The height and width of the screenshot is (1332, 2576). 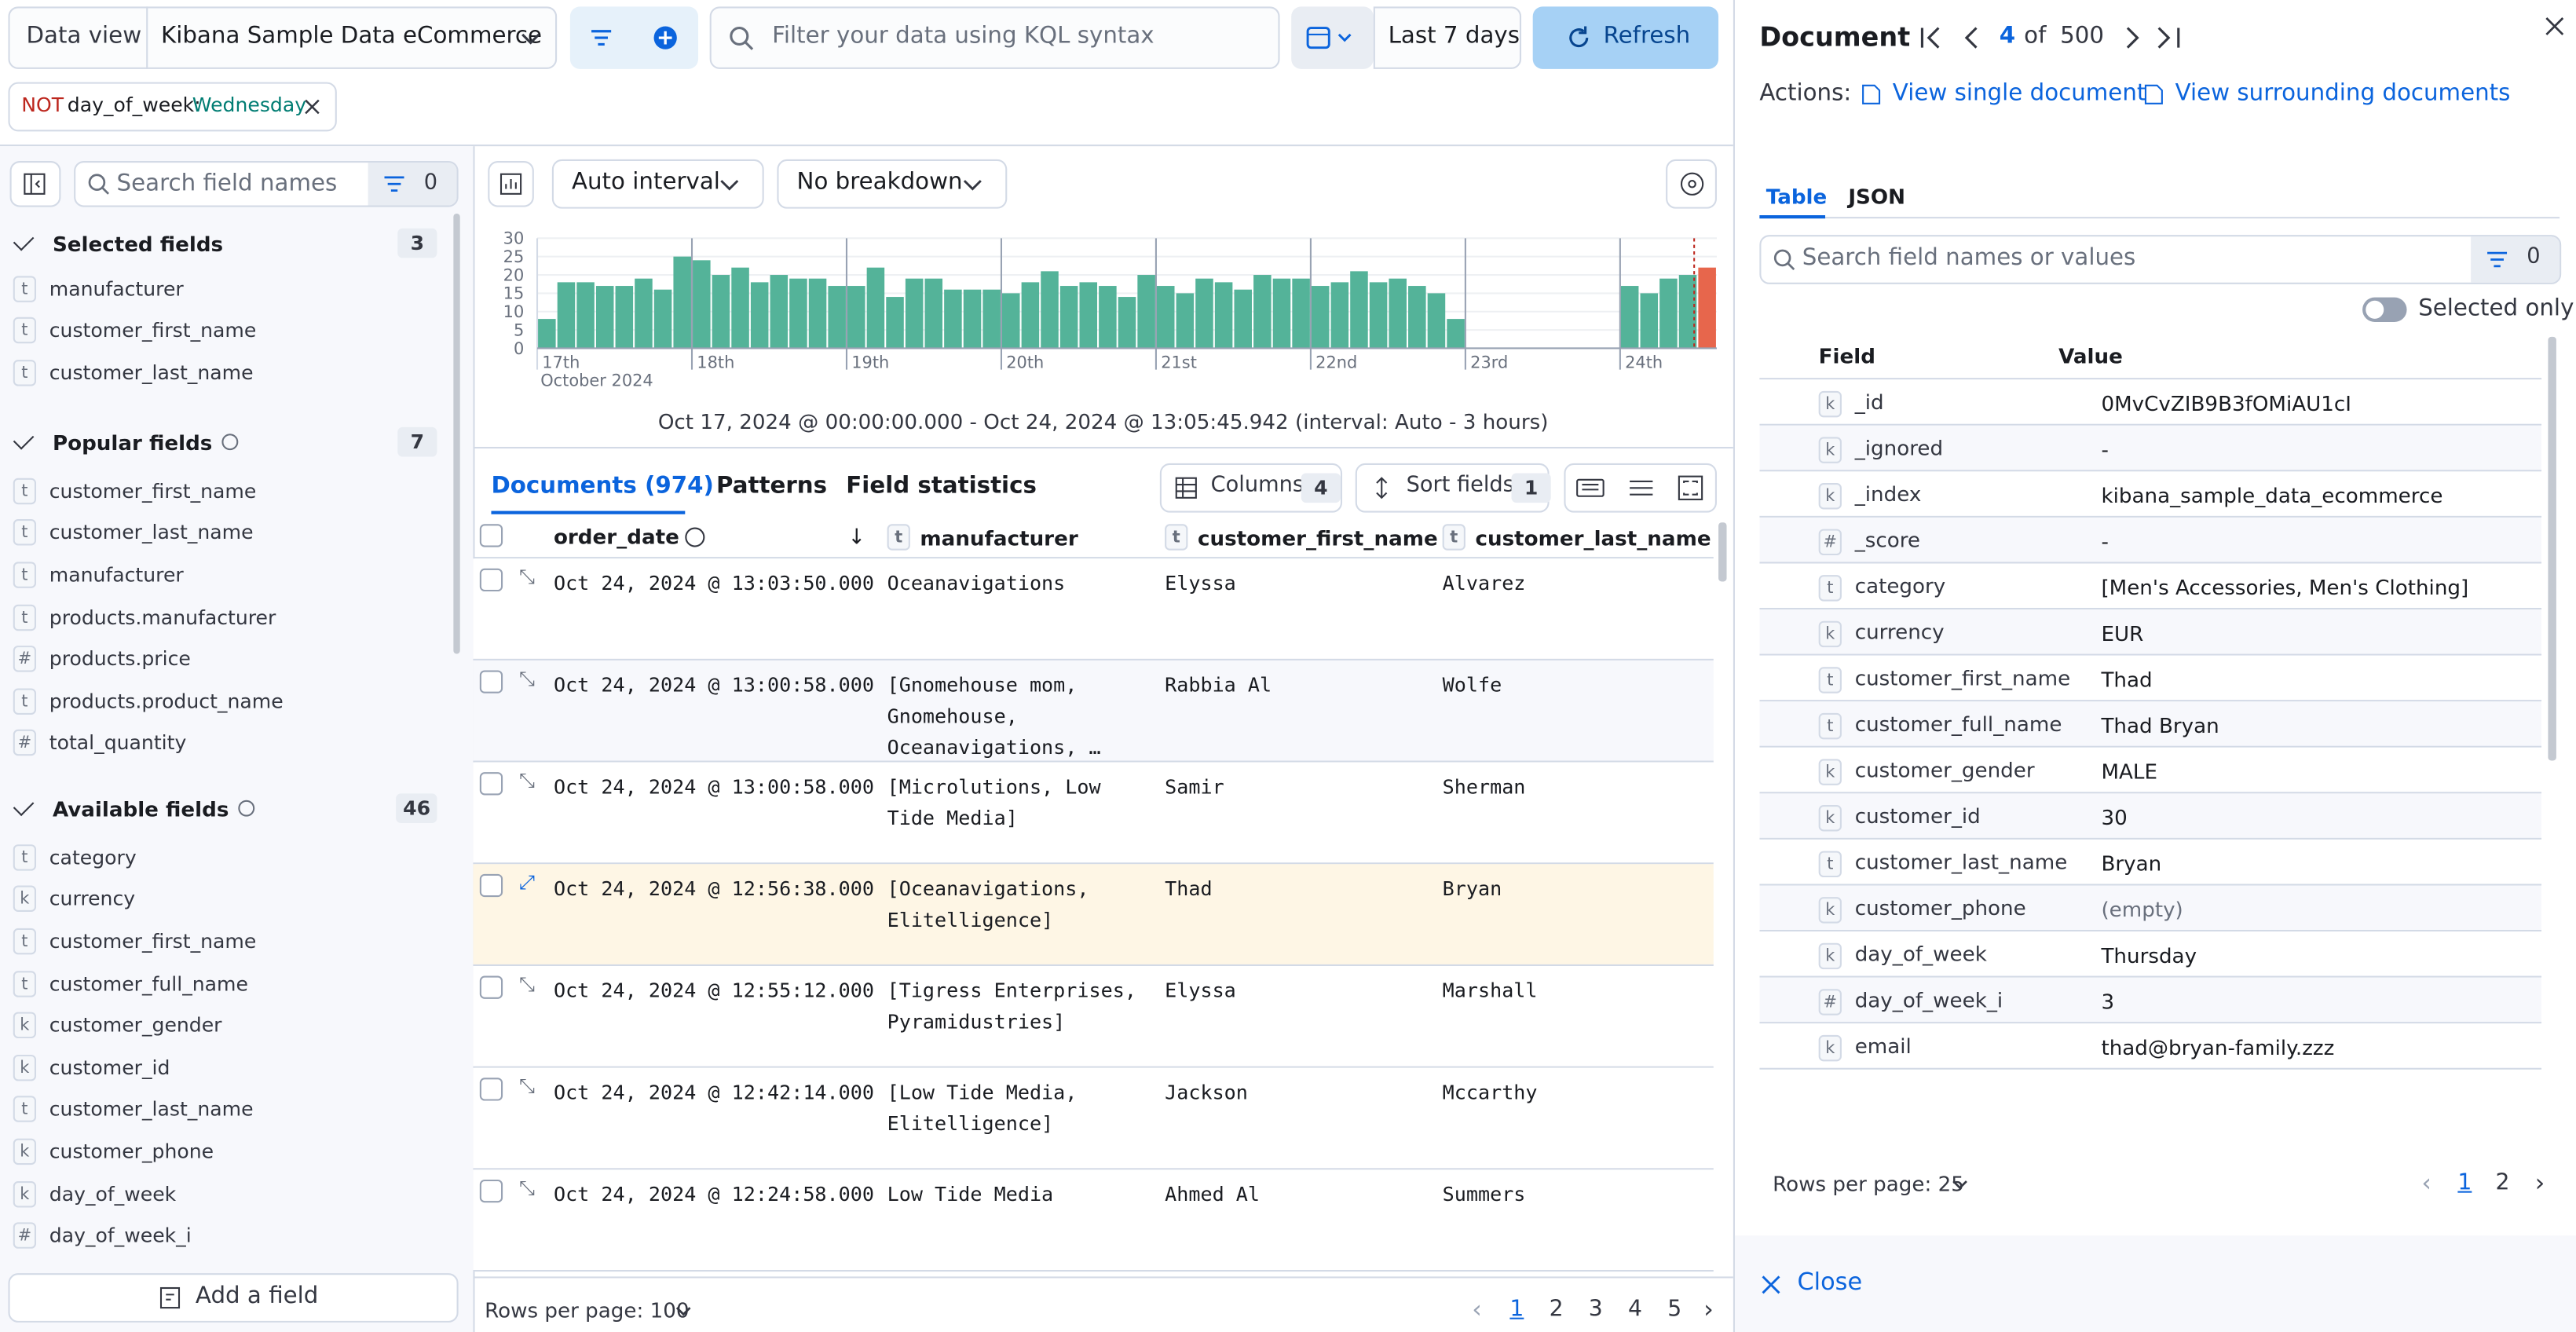 I want to click on selected-only-toggle, so click(x=2385, y=310).